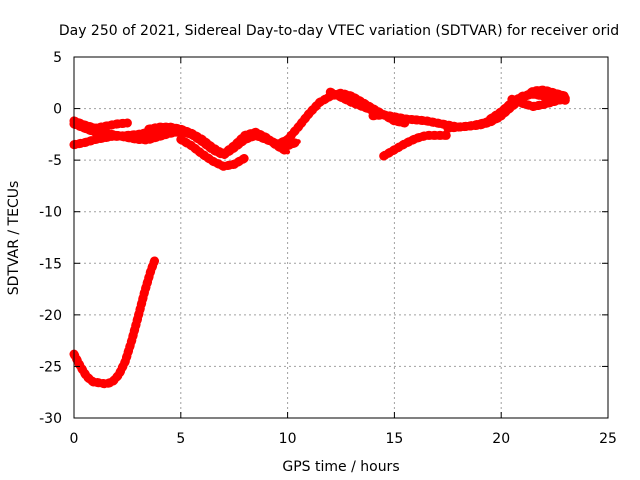 The width and height of the screenshot is (640, 480). I want to click on x-tick-label: 20, so click(501, 439).